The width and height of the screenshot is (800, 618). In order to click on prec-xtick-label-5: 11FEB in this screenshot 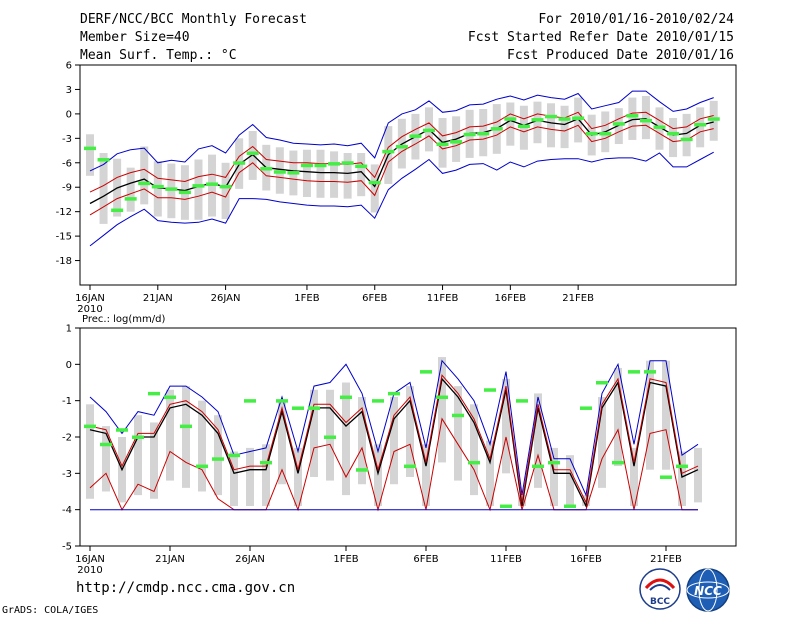, I will do `click(506, 559)`.